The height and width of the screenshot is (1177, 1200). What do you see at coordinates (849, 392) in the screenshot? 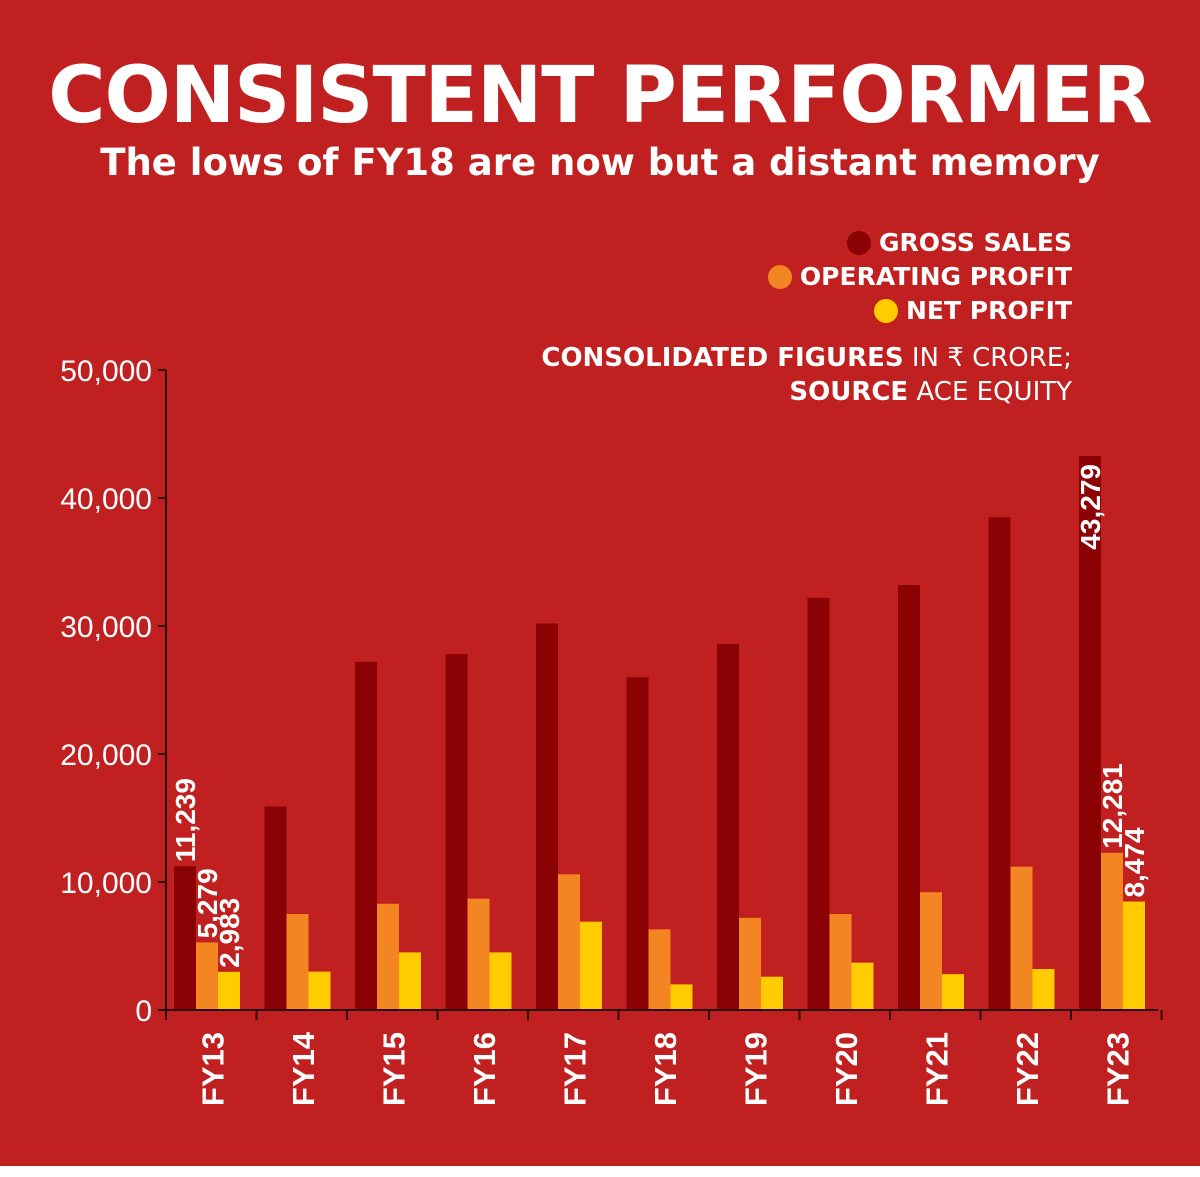
I see `source-bold: SOURCE` at bounding box center [849, 392].